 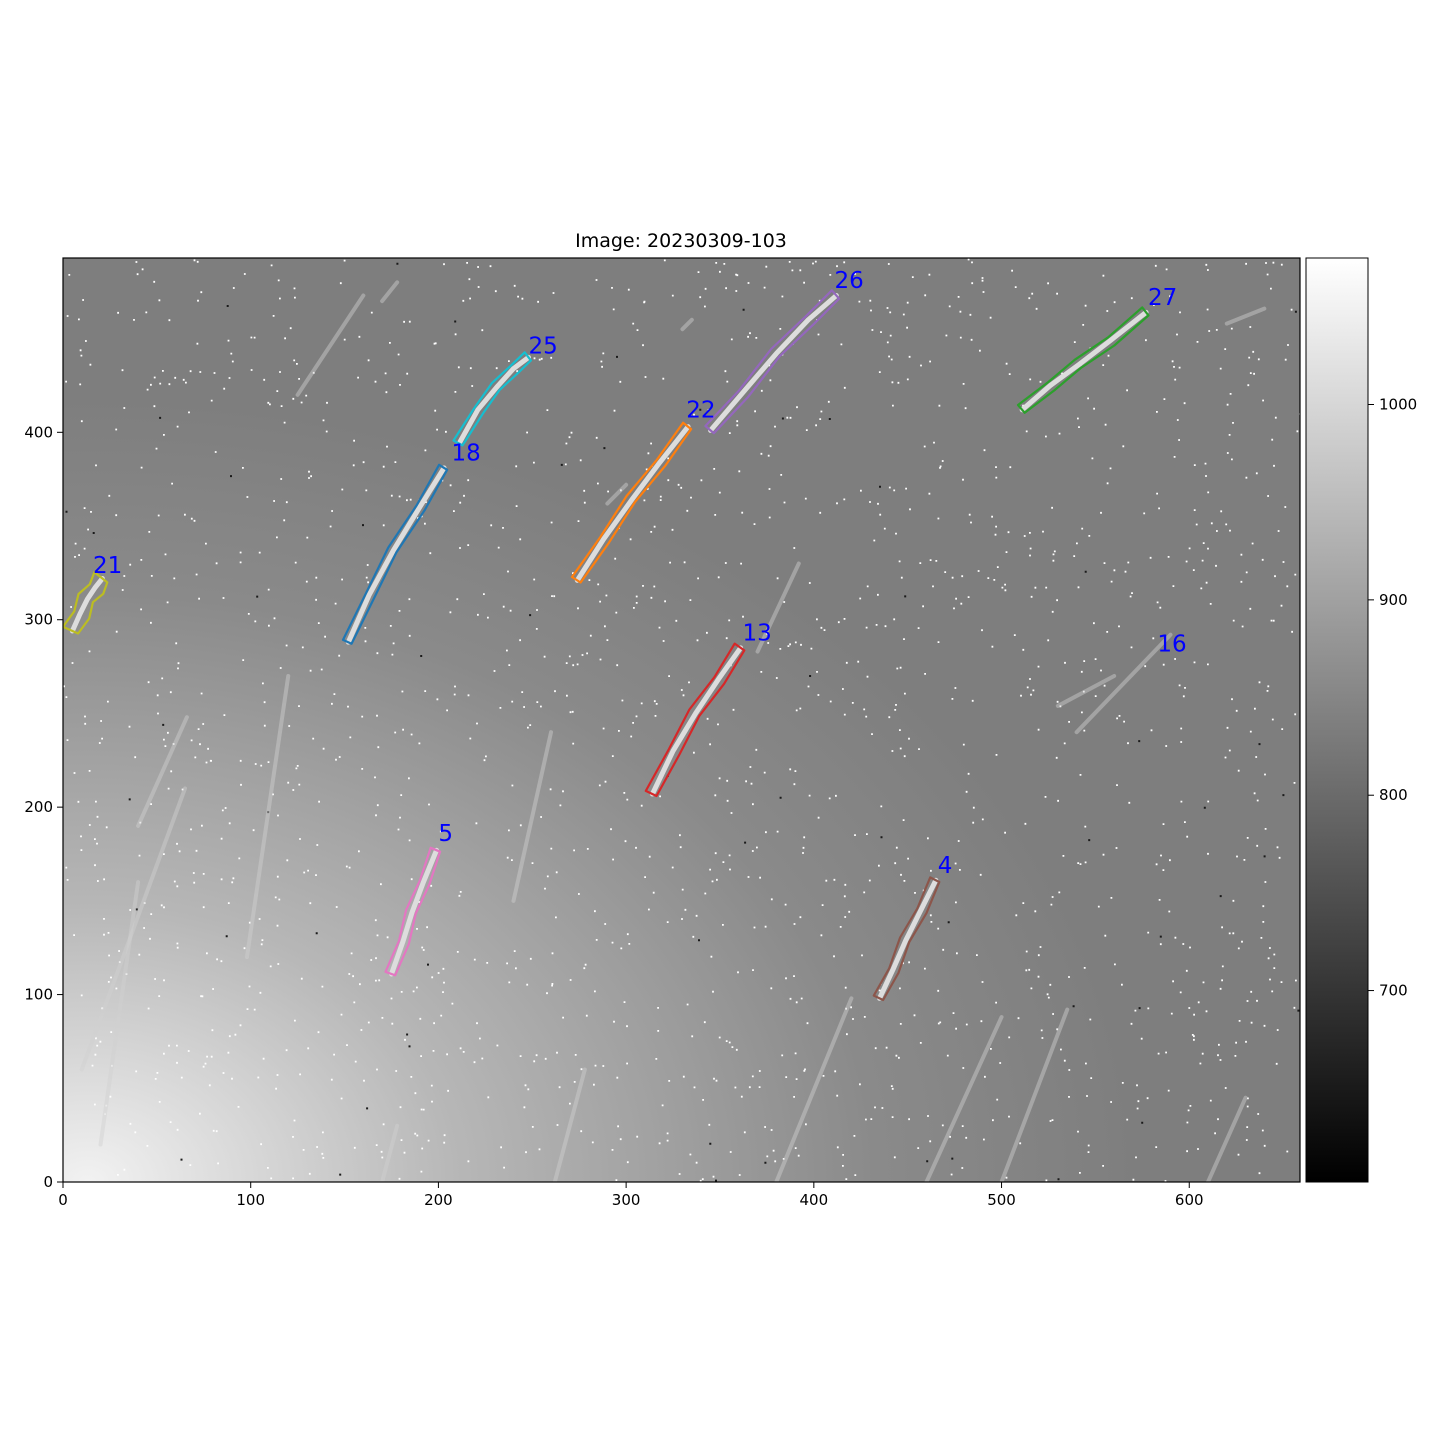 I want to click on object-5-contour, so click(x=413, y=911).